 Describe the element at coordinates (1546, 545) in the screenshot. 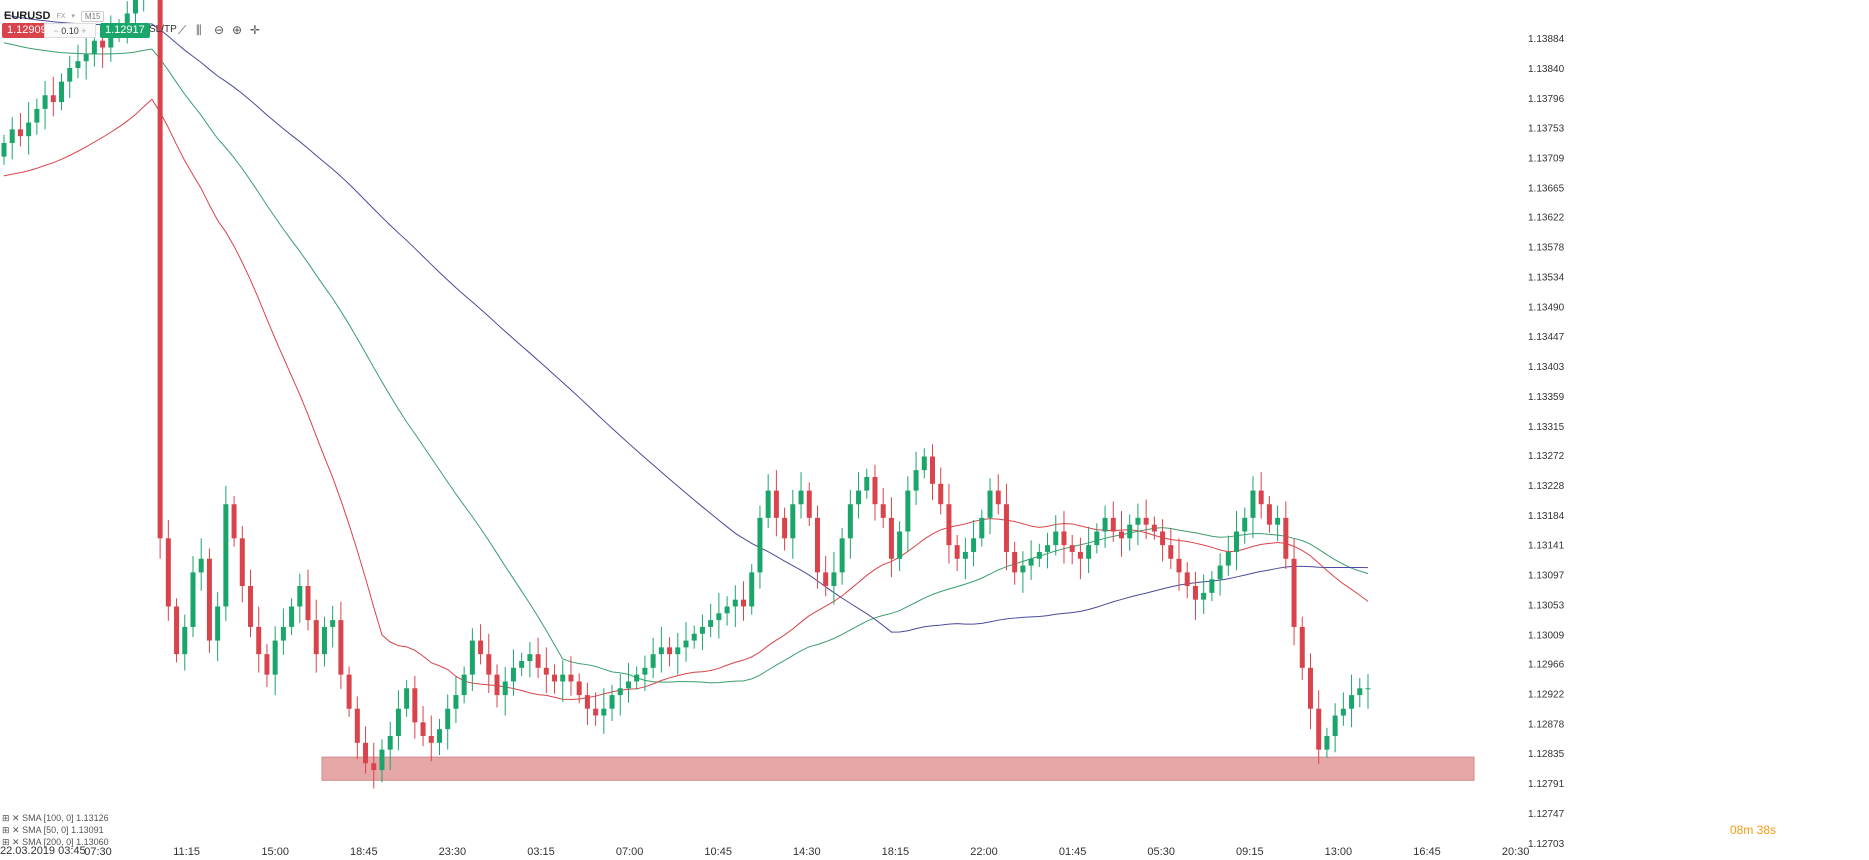

I see `y-tick-label: 1.13141` at that location.